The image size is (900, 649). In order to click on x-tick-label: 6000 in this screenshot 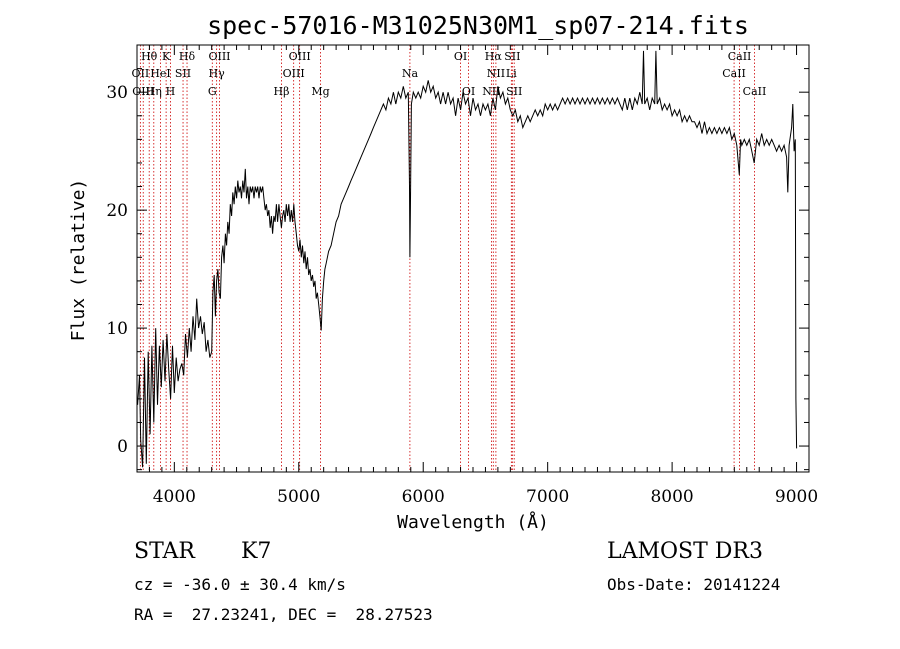, I will do `click(423, 497)`.